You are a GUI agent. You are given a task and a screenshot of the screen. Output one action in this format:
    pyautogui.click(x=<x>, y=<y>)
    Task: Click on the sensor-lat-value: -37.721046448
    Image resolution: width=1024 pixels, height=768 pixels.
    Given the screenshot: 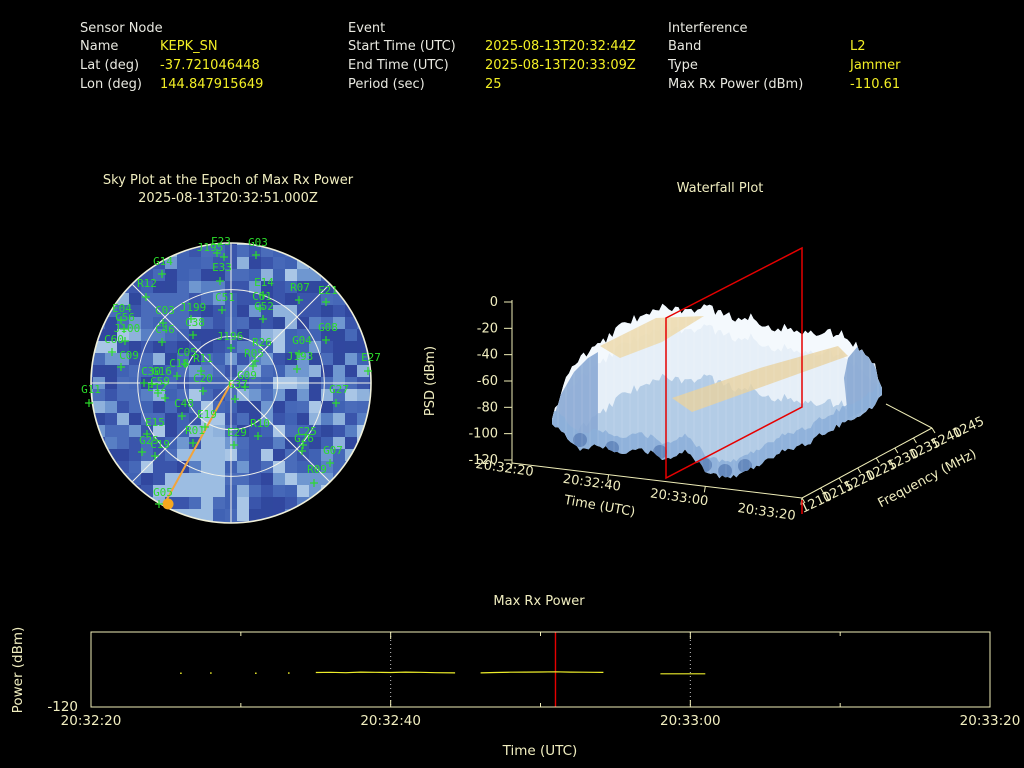 What is the action you would take?
    pyautogui.click(x=210, y=65)
    